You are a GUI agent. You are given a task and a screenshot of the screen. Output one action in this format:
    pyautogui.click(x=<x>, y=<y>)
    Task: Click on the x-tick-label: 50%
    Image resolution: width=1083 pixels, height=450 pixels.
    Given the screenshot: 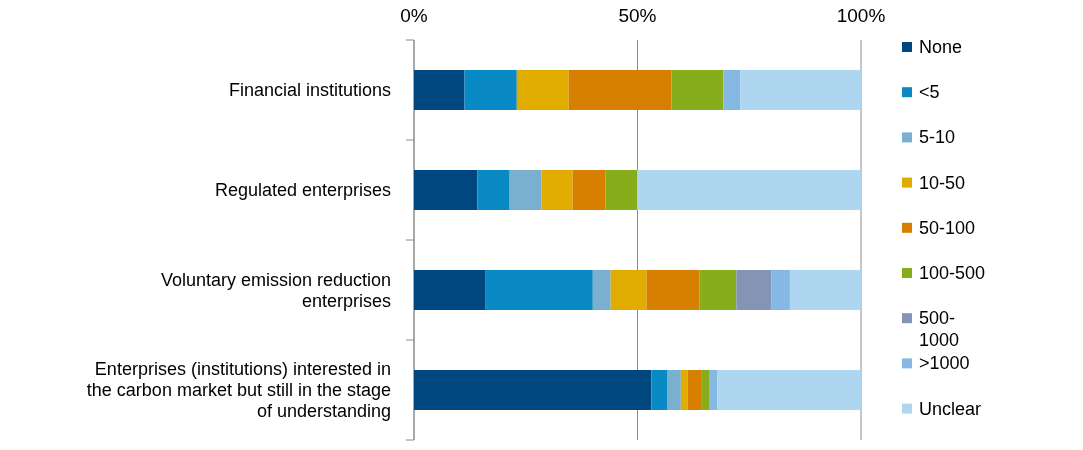 What is the action you would take?
    pyautogui.click(x=637, y=15)
    